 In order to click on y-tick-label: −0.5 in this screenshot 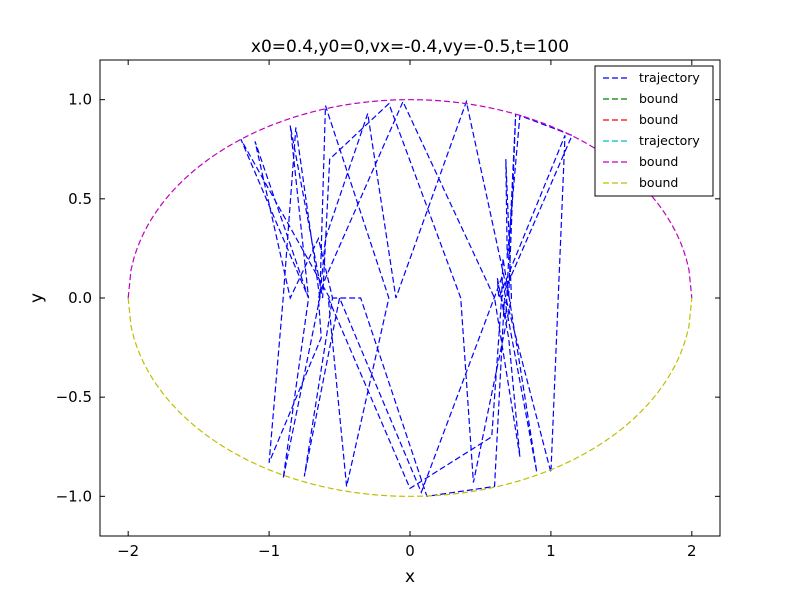, I will do `click(74, 397)`.